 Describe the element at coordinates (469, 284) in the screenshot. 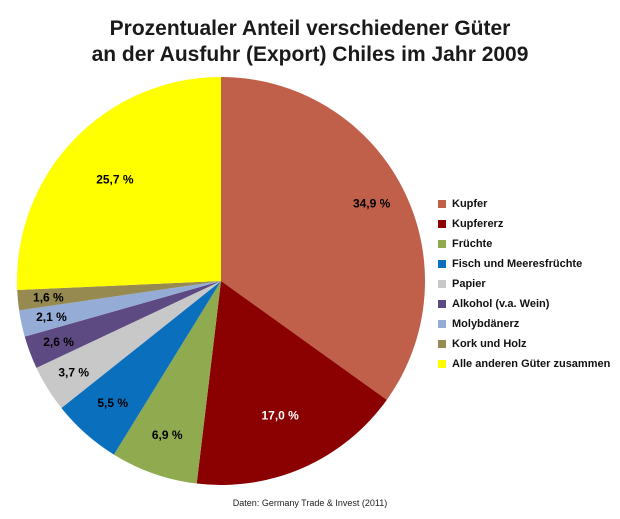

I see `legend-label: Papier` at that location.